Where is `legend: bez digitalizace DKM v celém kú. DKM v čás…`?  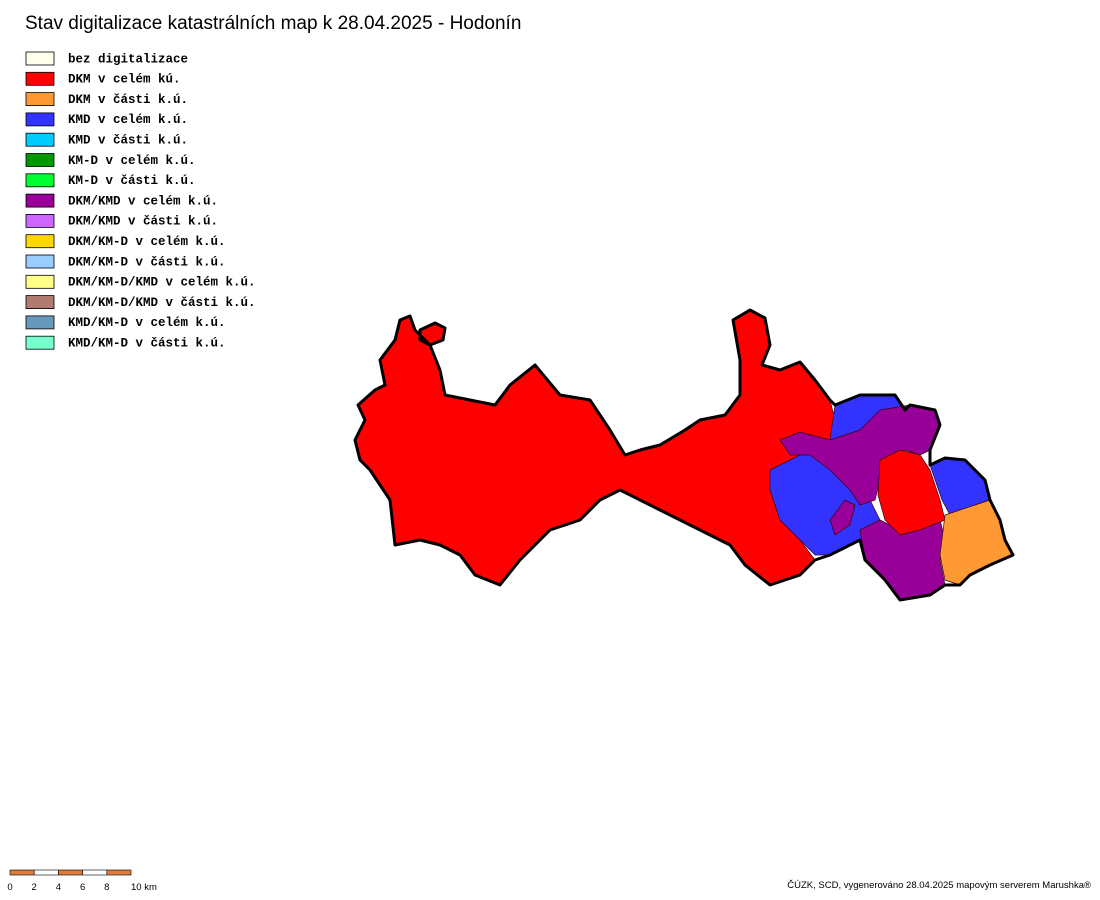 legend: bez digitalizace DKM v celém kú. DKM v čás… is located at coordinates (140, 200).